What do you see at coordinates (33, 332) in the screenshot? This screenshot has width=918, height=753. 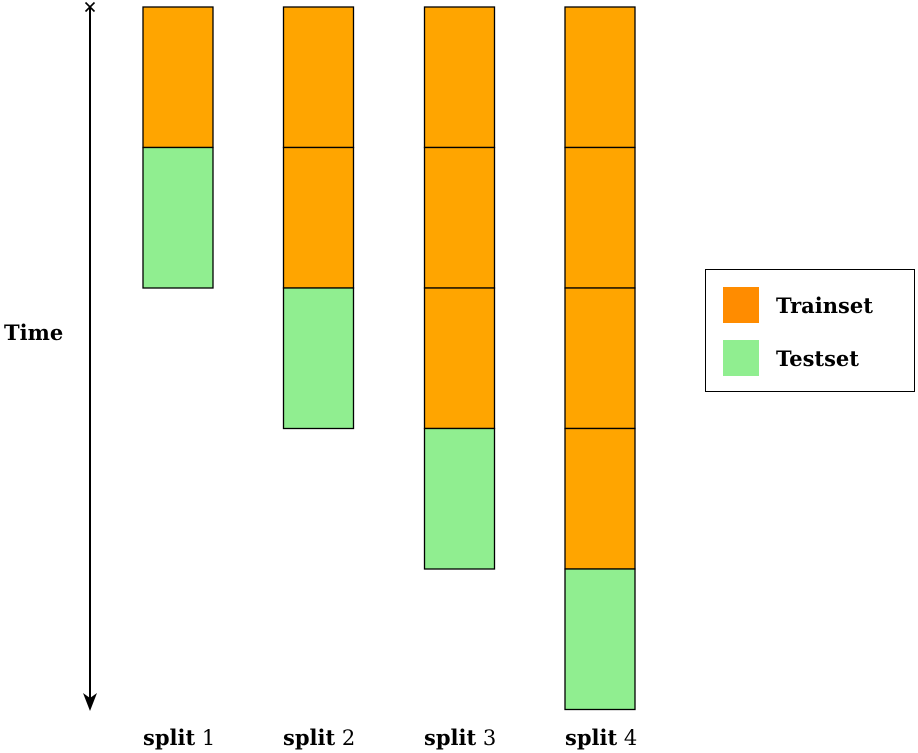 I see `time-axis-label: Time` at bounding box center [33, 332].